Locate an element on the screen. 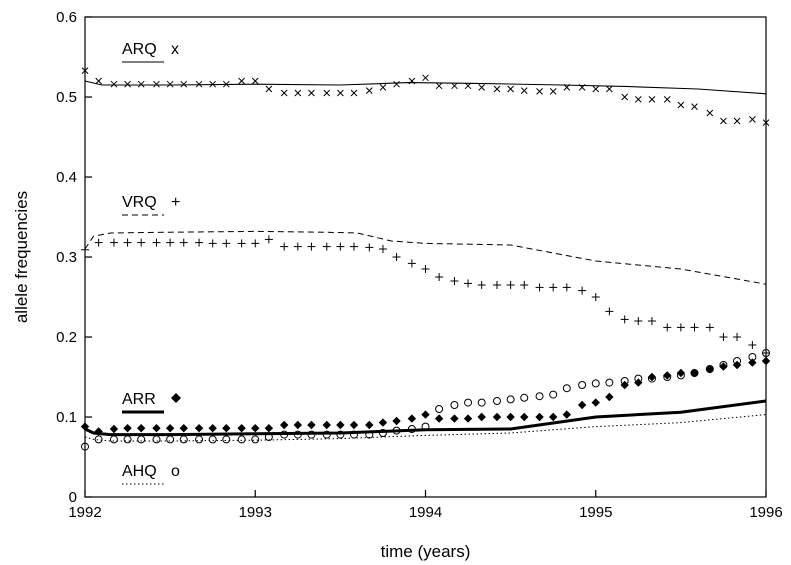  x-tick-label: 1996 is located at coordinates (765, 512).